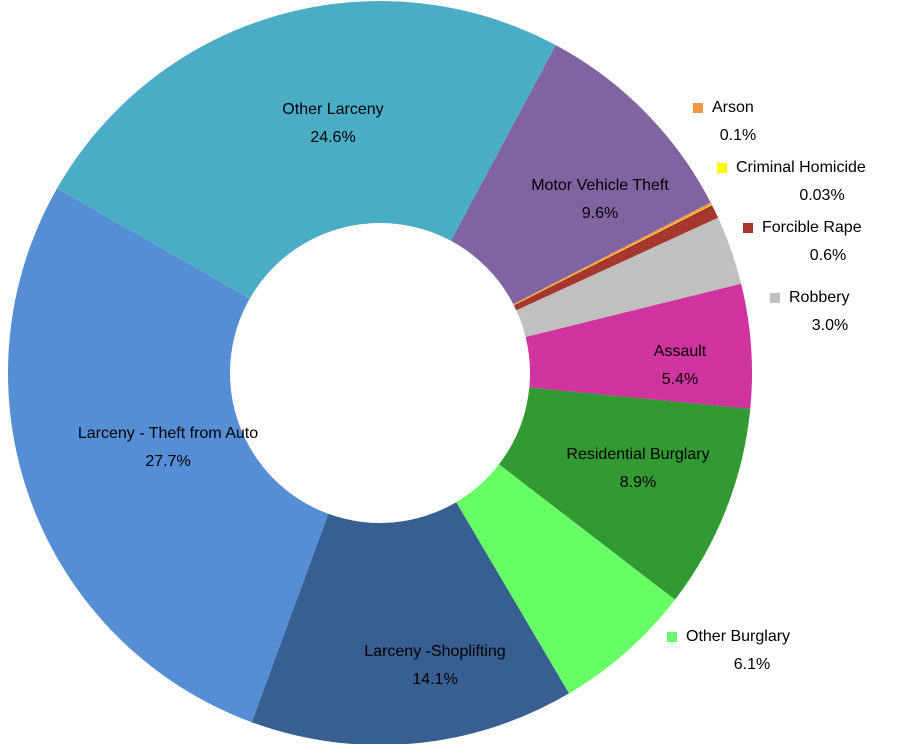 The image size is (914, 744). What do you see at coordinates (600, 213) in the screenshot?
I see `value-label: 9.6%` at bounding box center [600, 213].